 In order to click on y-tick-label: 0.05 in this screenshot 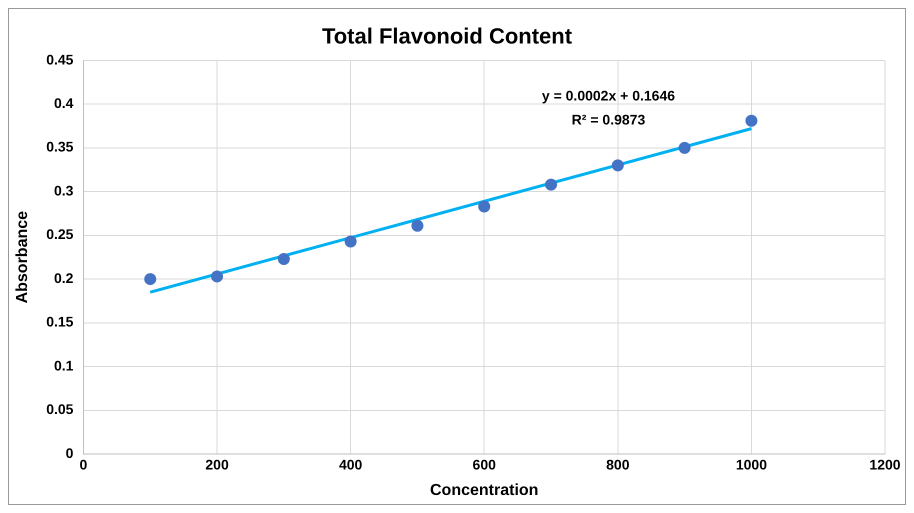, I will do `click(60, 409)`.